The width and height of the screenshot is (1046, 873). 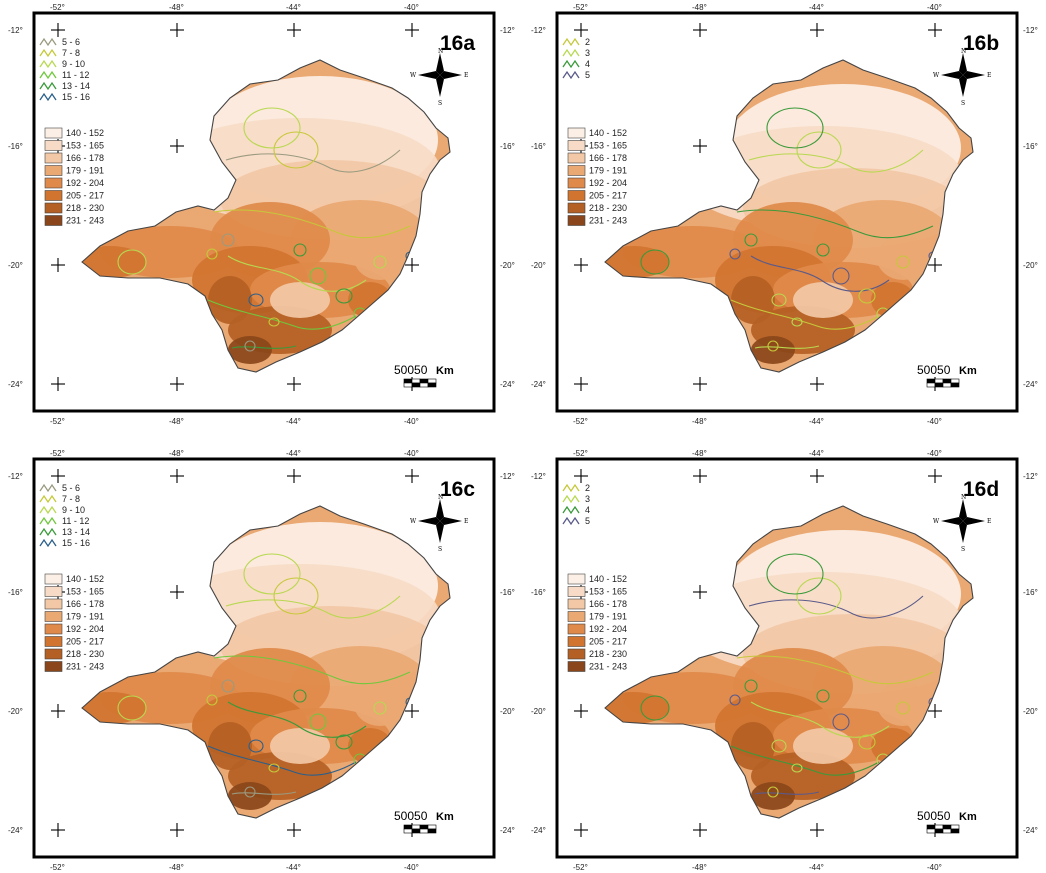 I want to click on x-tick-label-top: -44°, so click(x=816, y=7).